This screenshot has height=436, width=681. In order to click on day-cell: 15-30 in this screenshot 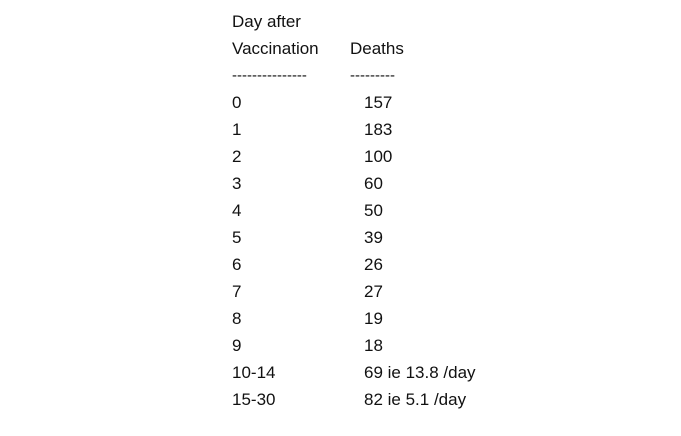, I will do `click(254, 399)`.